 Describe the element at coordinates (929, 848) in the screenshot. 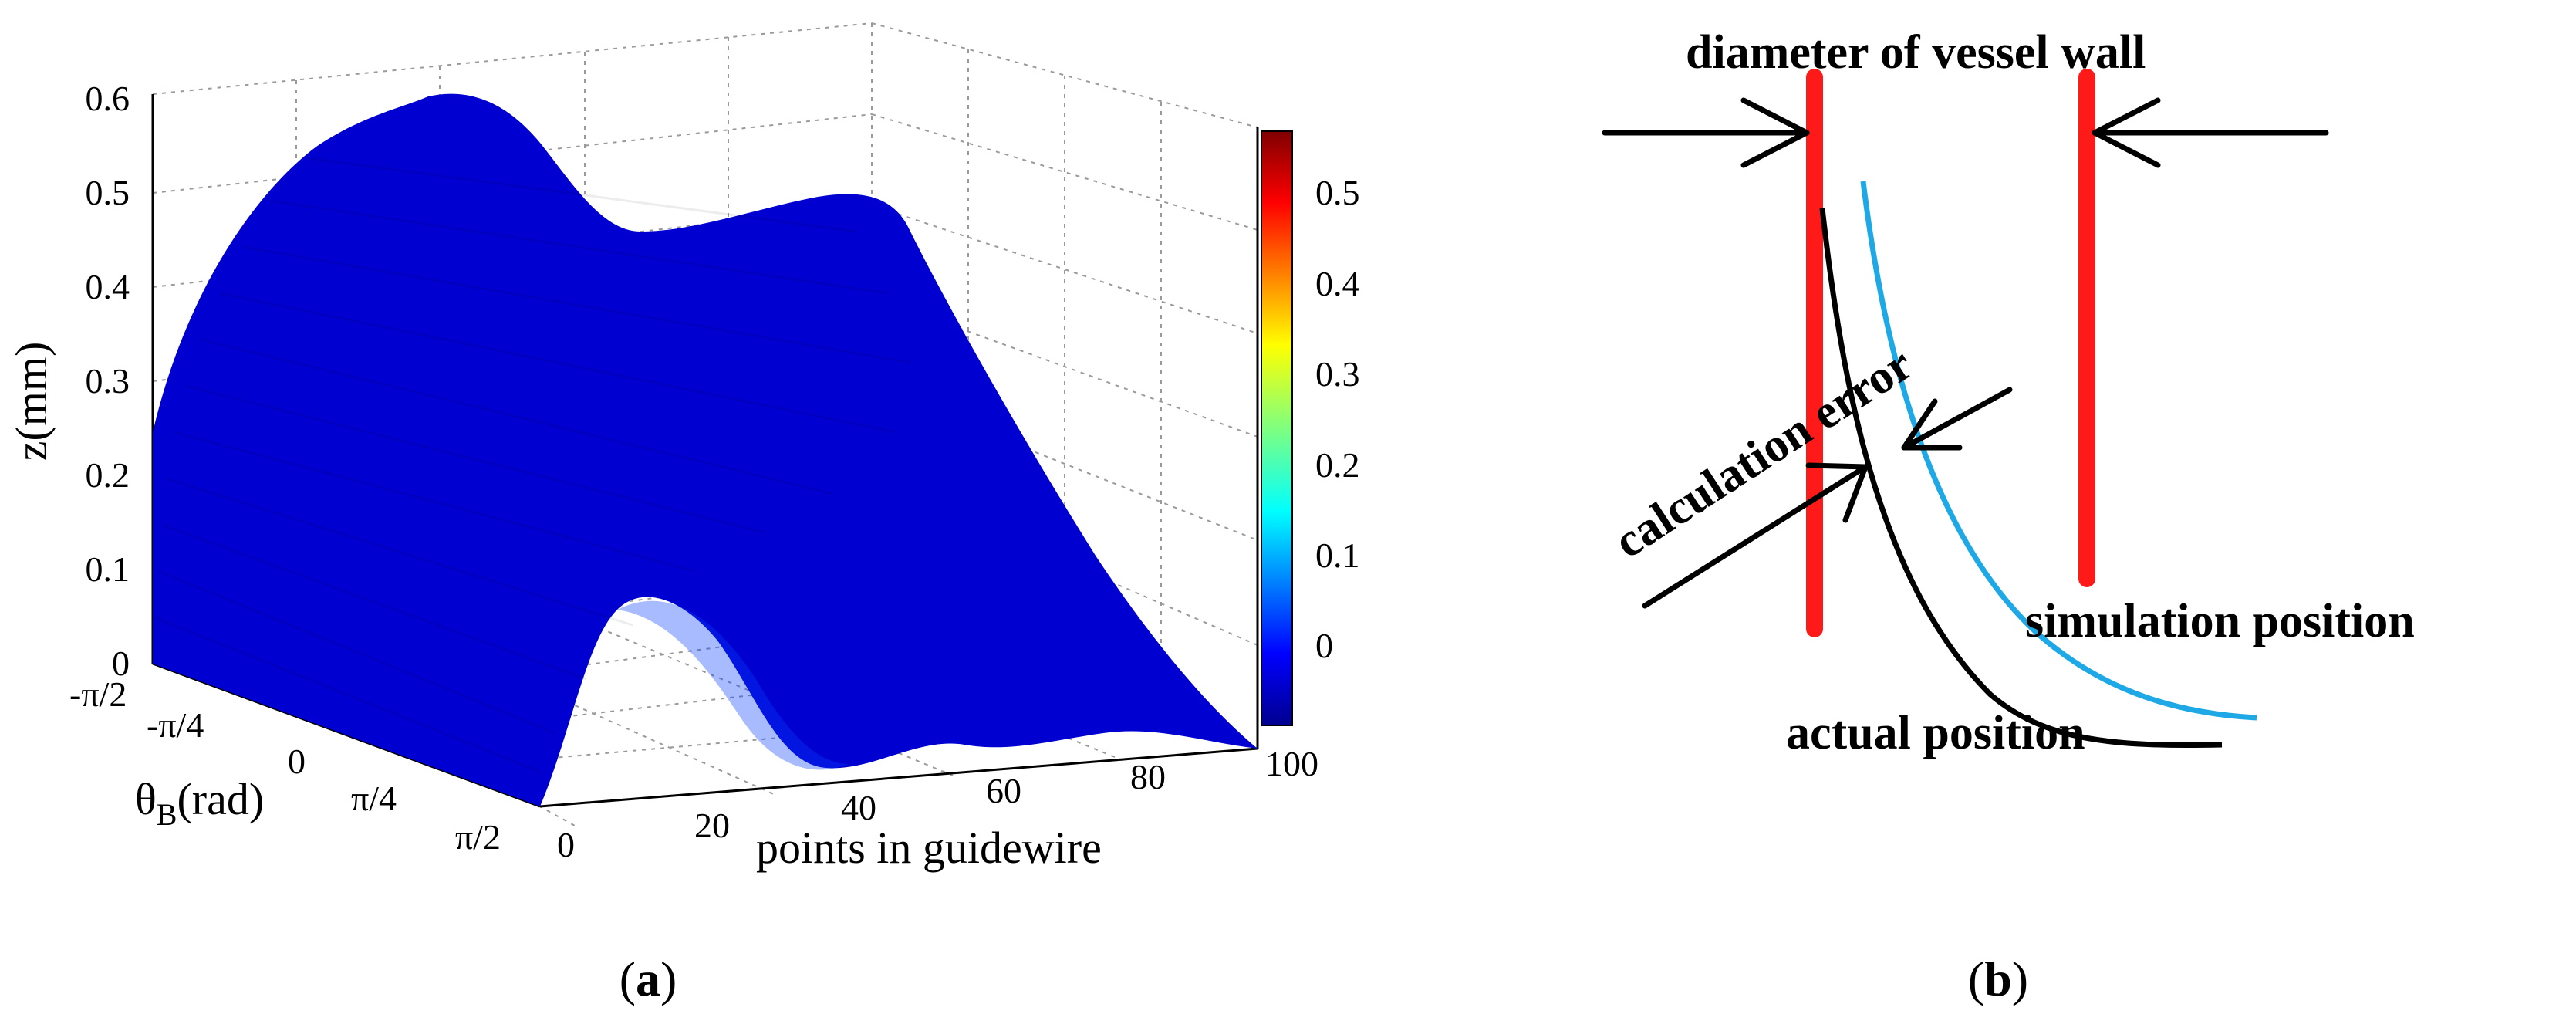

I see `x-axis-label: points in guidewire` at that location.